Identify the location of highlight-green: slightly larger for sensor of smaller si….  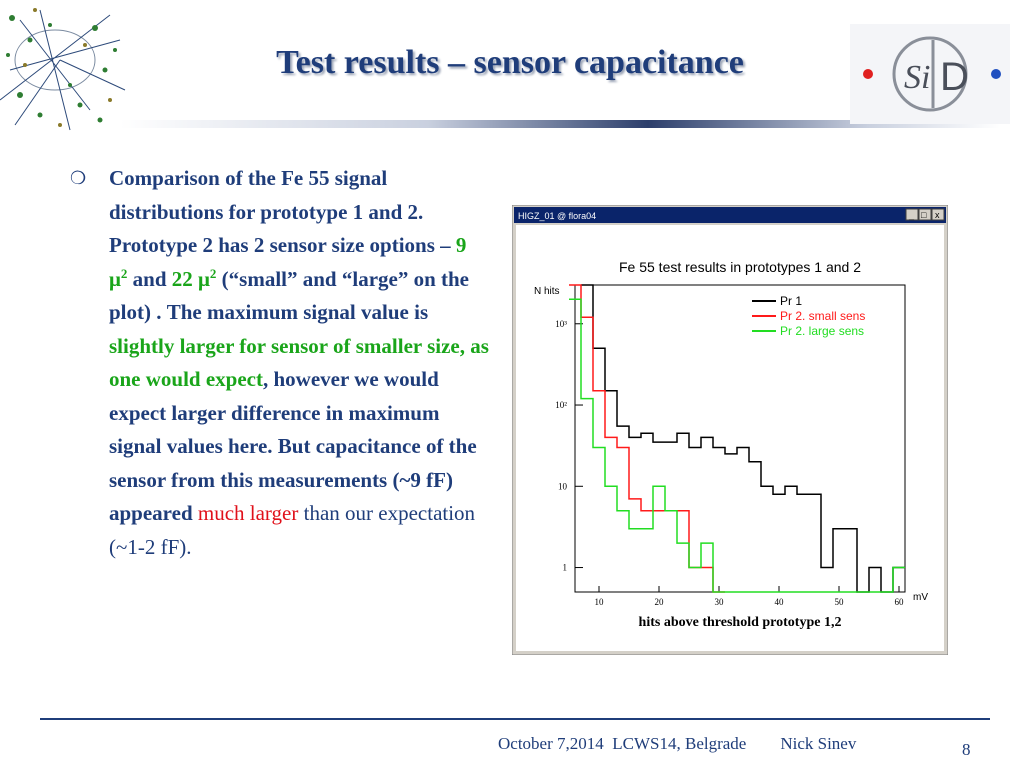
(299, 362).